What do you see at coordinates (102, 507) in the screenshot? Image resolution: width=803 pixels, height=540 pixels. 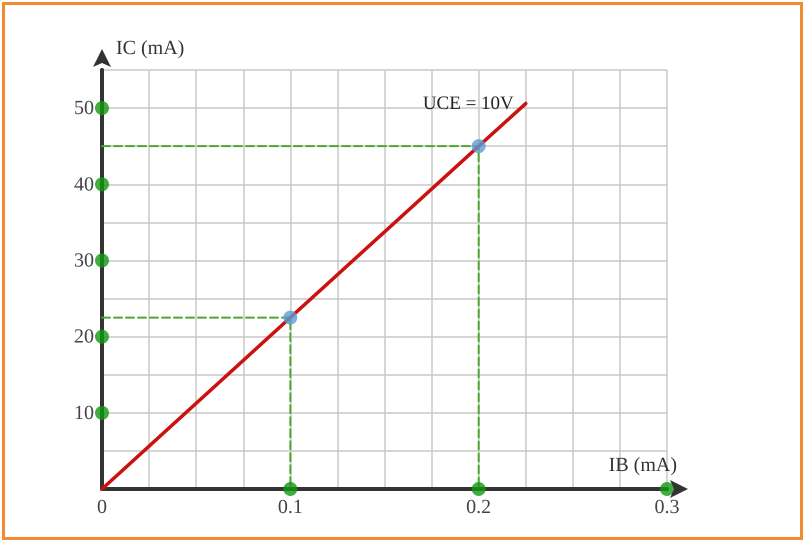 I see `x-tick-label: 0` at bounding box center [102, 507].